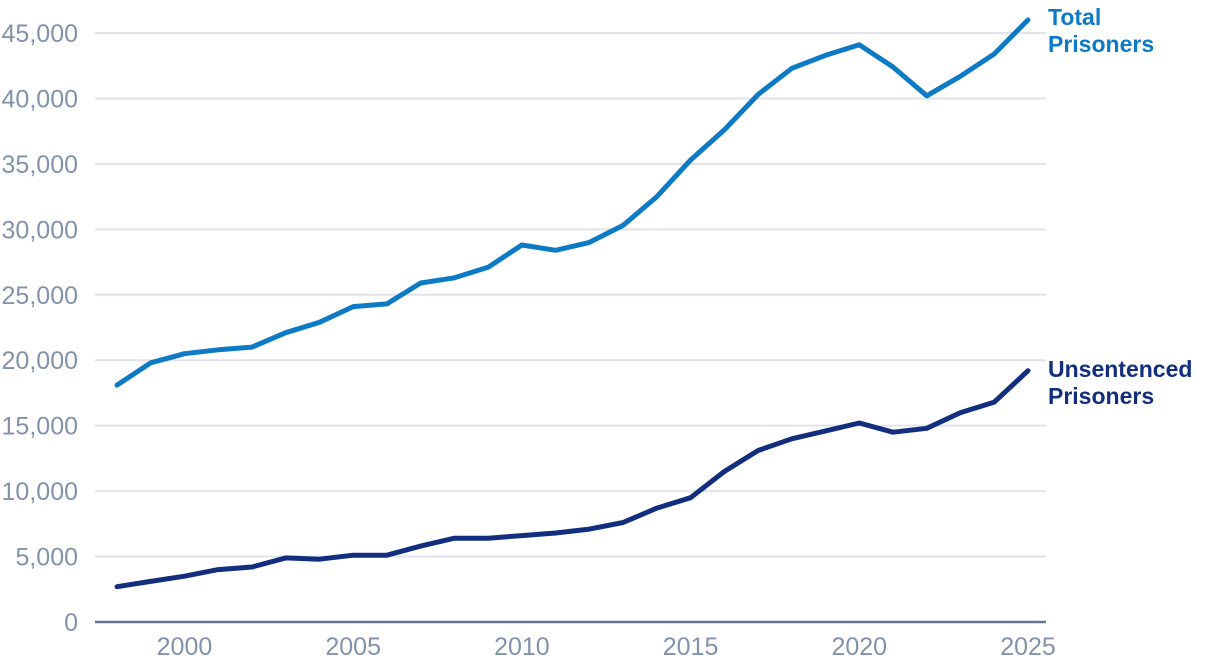  I want to click on y-axis-tick-label: 20,000, so click(40, 361).